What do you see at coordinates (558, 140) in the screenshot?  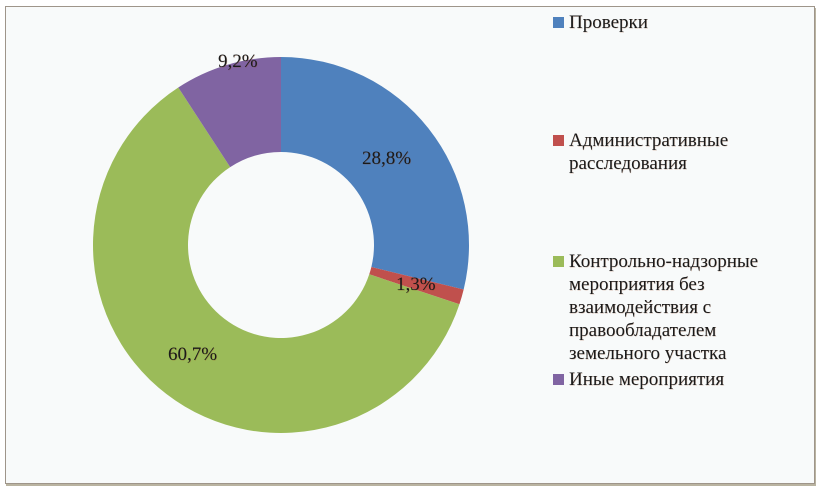 I see `legend-swatch-red-icon` at bounding box center [558, 140].